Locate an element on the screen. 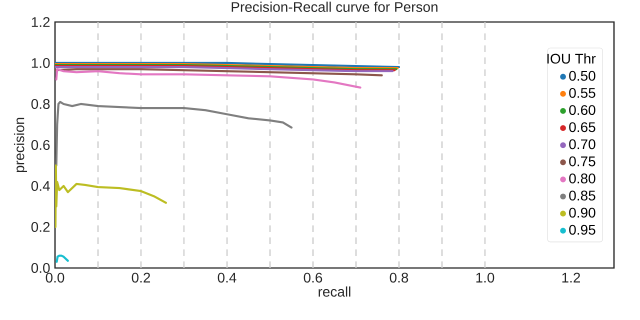  y-axis-title: precision is located at coordinates (21, 145).